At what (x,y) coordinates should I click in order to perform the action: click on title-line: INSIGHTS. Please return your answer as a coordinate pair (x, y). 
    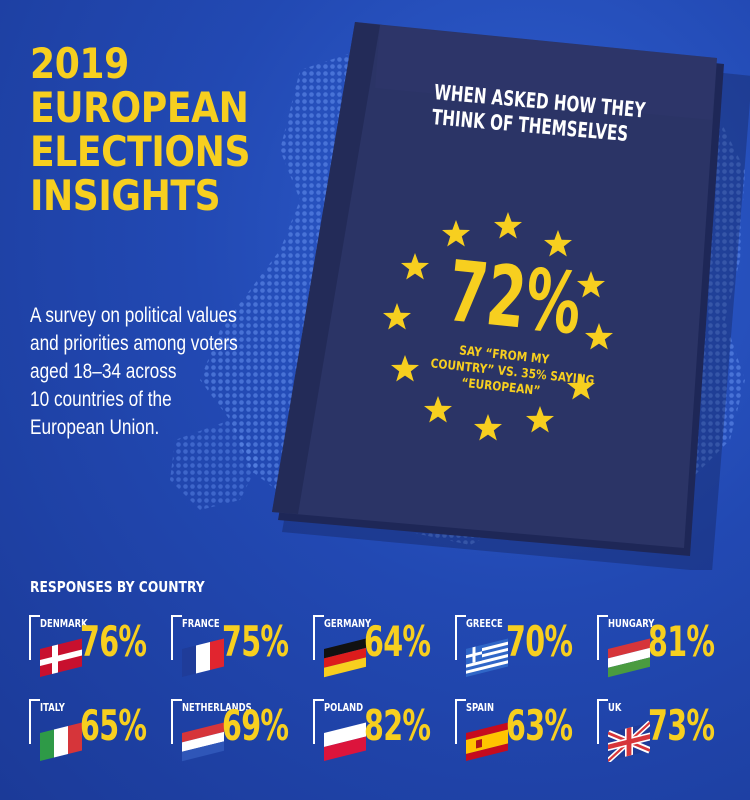
    Looking at the image, I should click on (125, 195).